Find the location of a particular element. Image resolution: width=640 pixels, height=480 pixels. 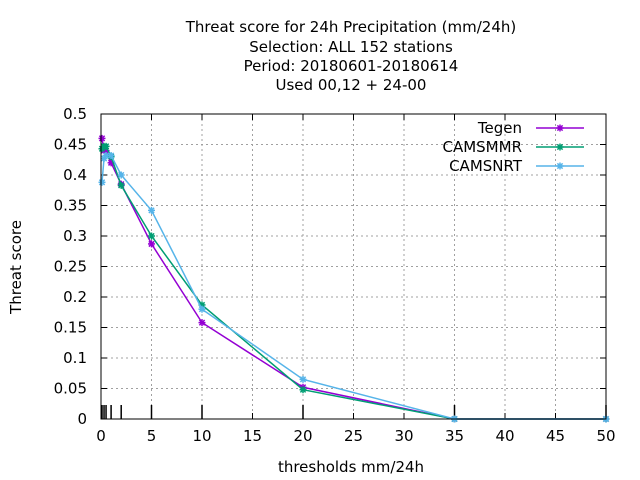

legend-marker-camsnrt is located at coordinates (560, 166).